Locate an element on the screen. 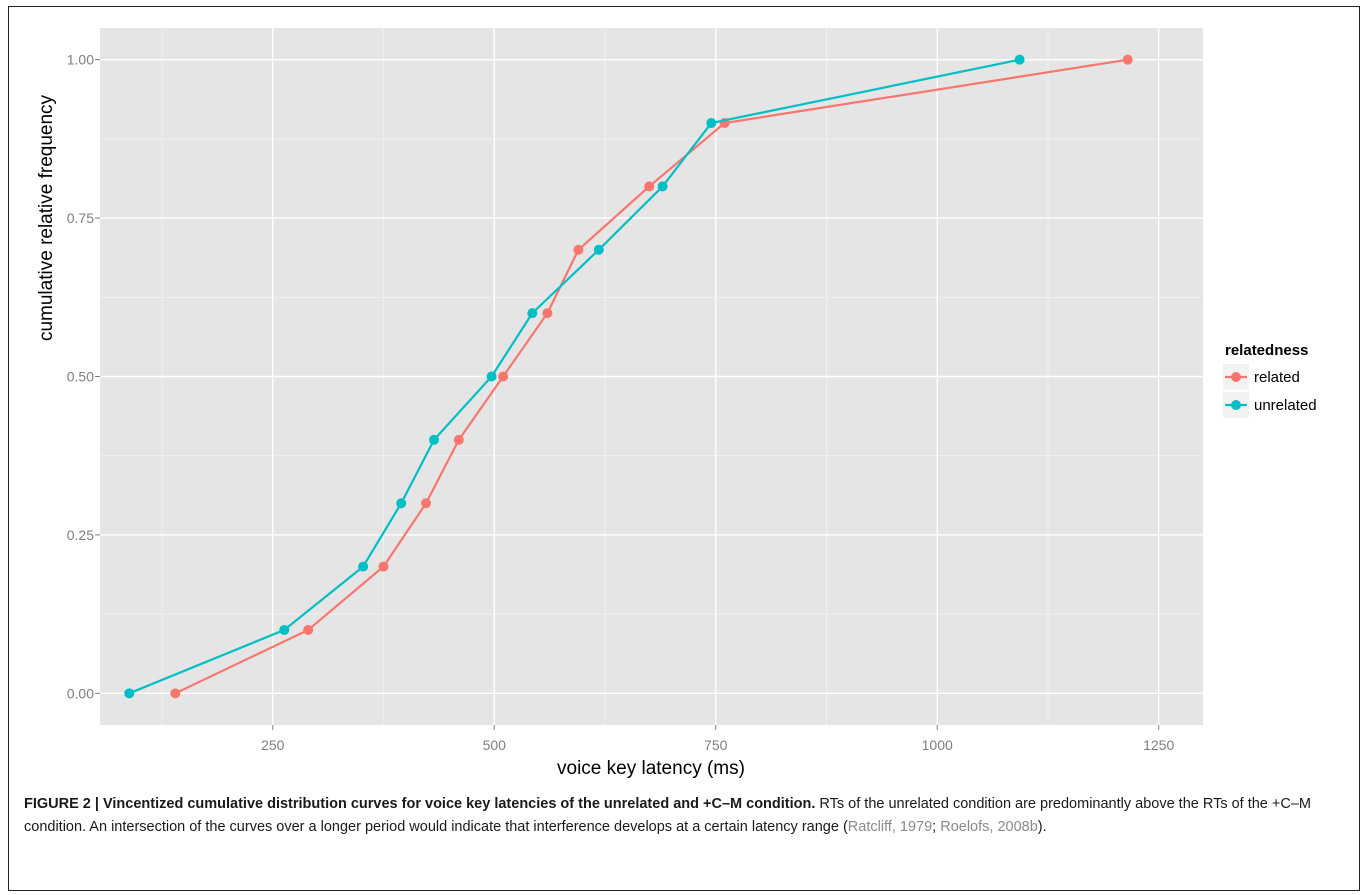  legend-item-related: related is located at coordinates (1261, 377).